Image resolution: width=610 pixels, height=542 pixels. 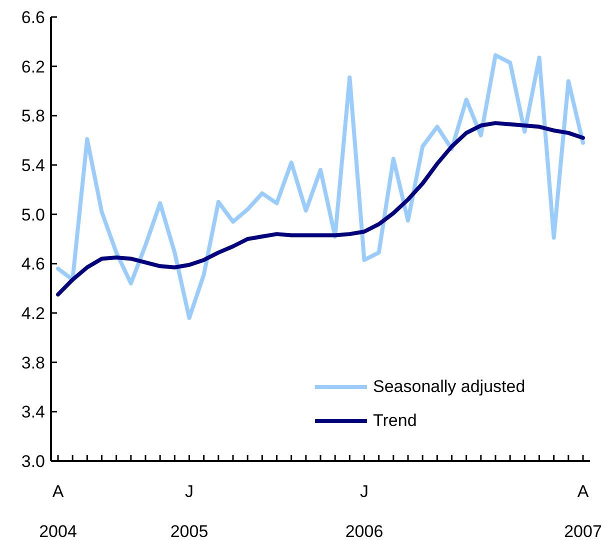 What do you see at coordinates (58, 511) in the screenshot?
I see `category-label: A 2004` at bounding box center [58, 511].